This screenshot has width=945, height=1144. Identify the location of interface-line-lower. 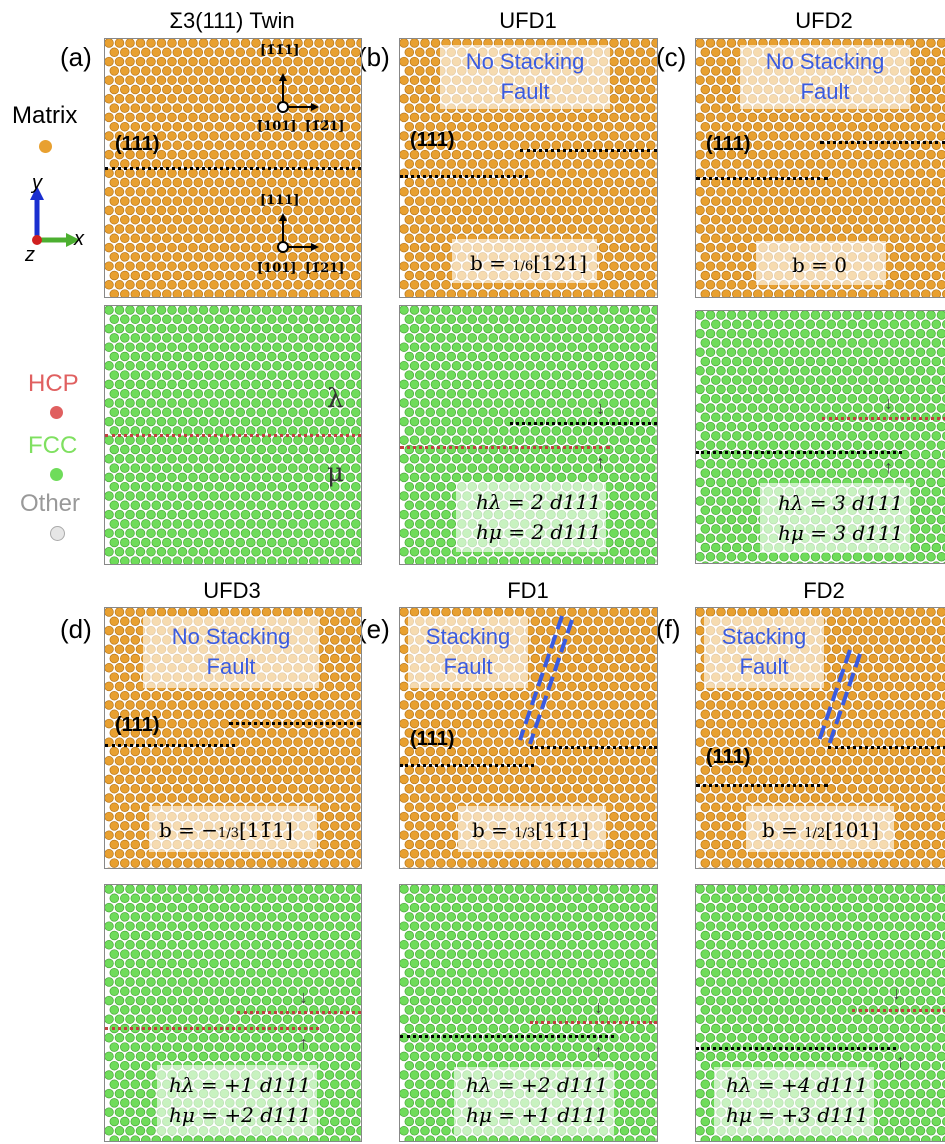
(170, 745).